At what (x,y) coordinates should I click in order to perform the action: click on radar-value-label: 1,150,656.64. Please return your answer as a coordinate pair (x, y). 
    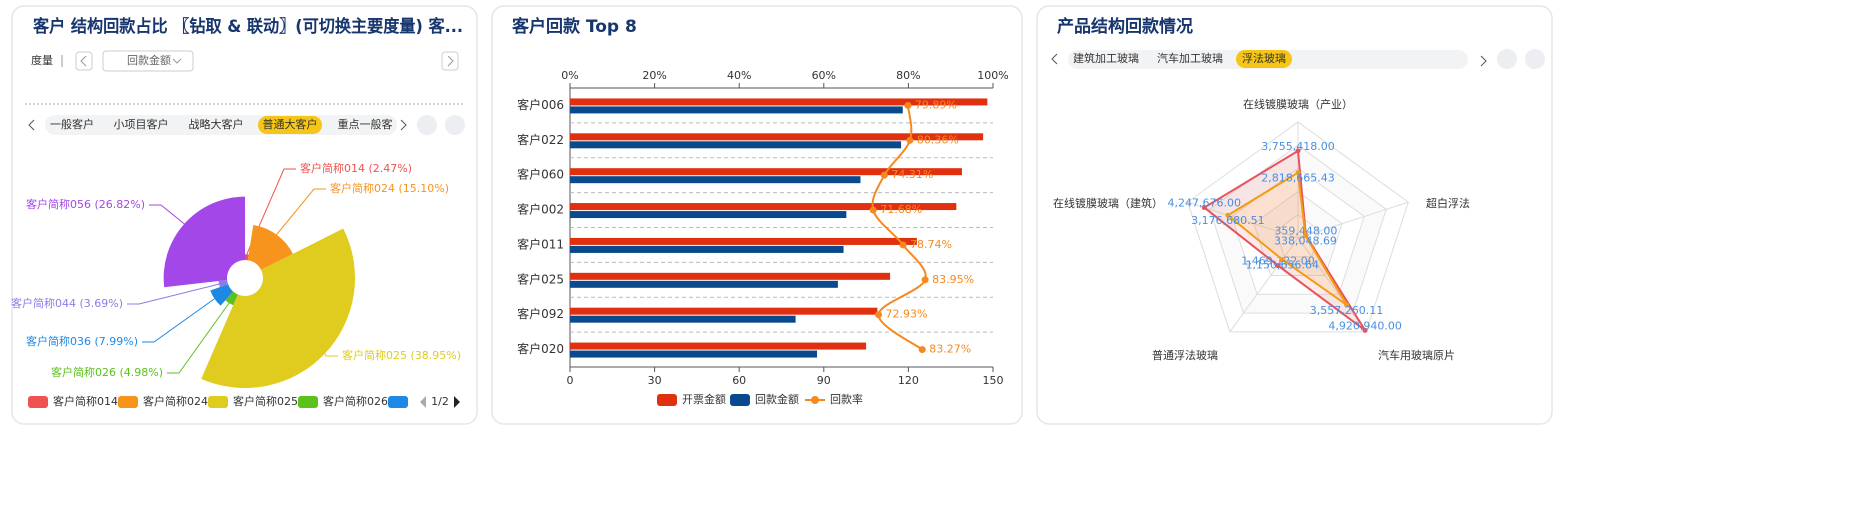
    Looking at the image, I should click on (1282, 265).